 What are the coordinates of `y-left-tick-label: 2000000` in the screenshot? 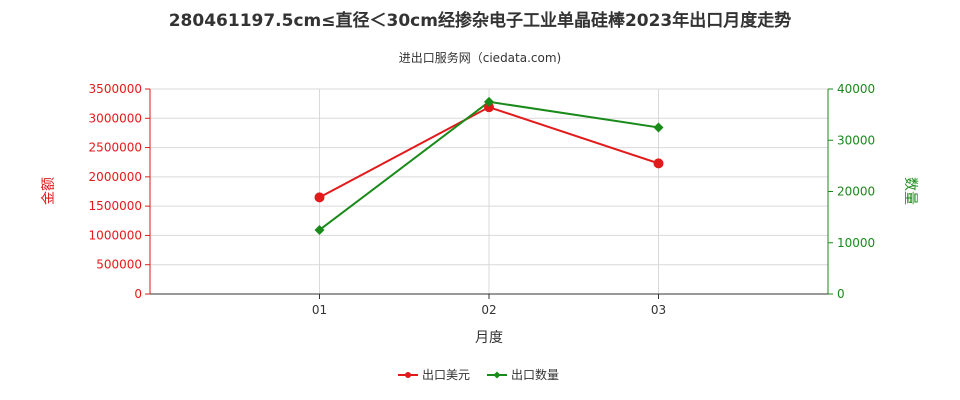 It's located at (115, 177).